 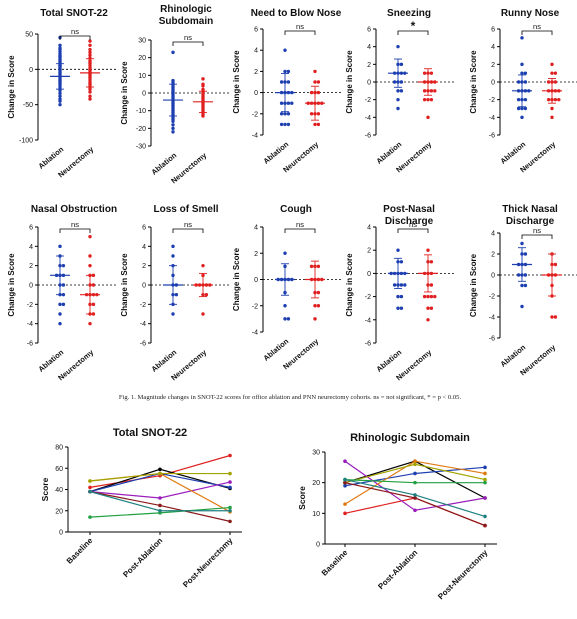 What do you see at coordinates (186, 9) in the screenshot?
I see `panel-title: Rhinologic` at bounding box center [186, 9].